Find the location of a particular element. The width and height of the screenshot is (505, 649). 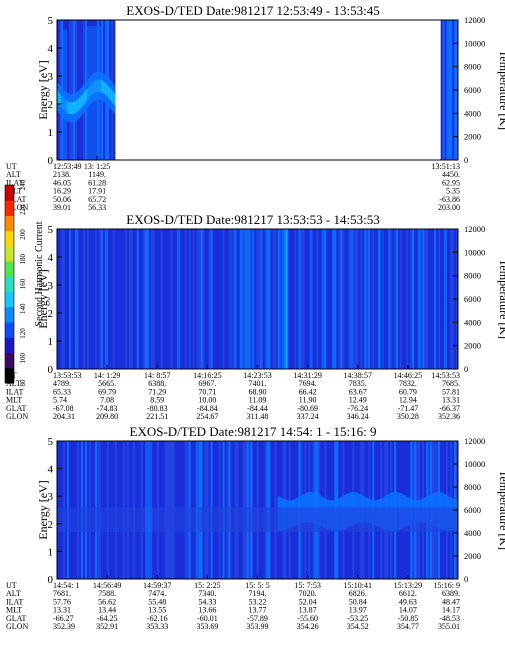

table-cell: -48.53 is located at coordinates (449, 618).